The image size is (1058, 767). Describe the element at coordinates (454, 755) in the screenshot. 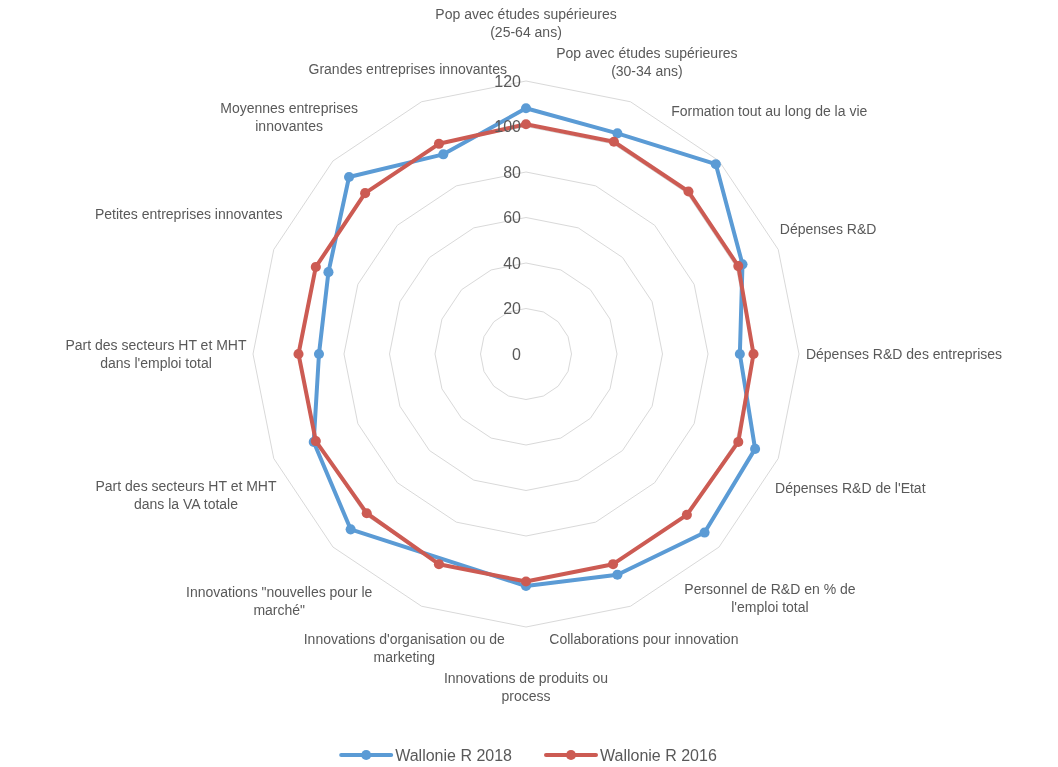

I see `legend-label: Wallonie R 2018` at that location.